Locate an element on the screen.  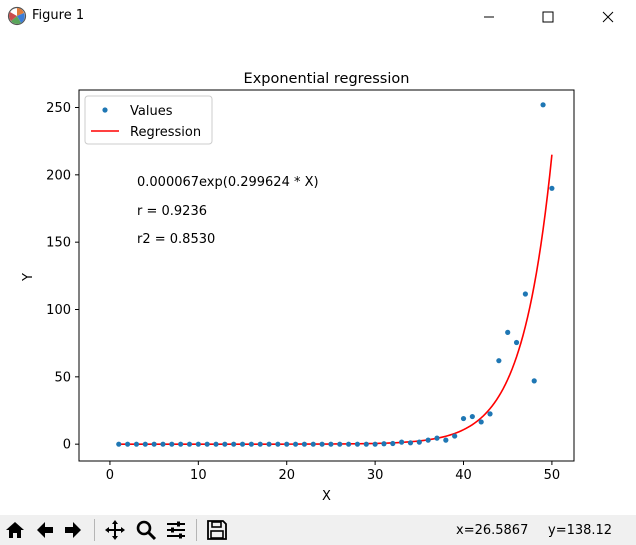
x-tick-label: 20 is located at coordinates (286, 475).